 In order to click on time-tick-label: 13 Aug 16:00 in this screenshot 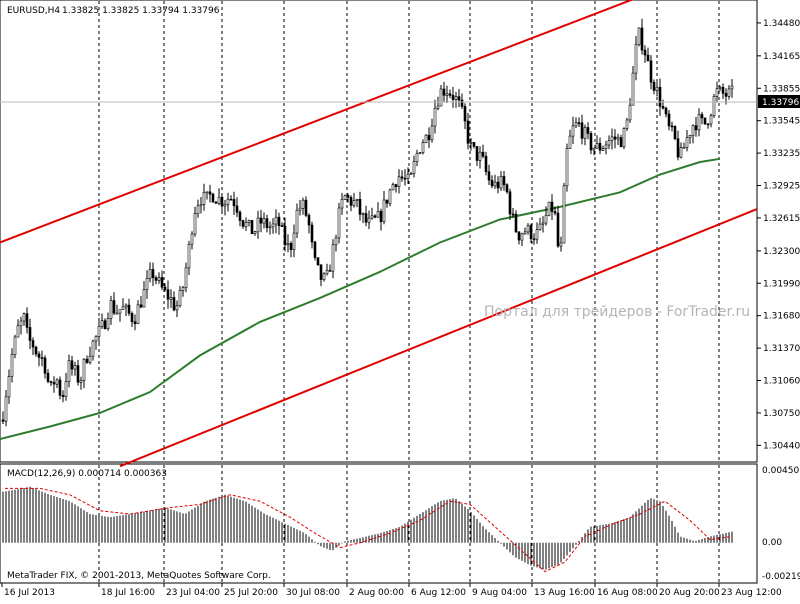, I will do `click(564, 593)`.